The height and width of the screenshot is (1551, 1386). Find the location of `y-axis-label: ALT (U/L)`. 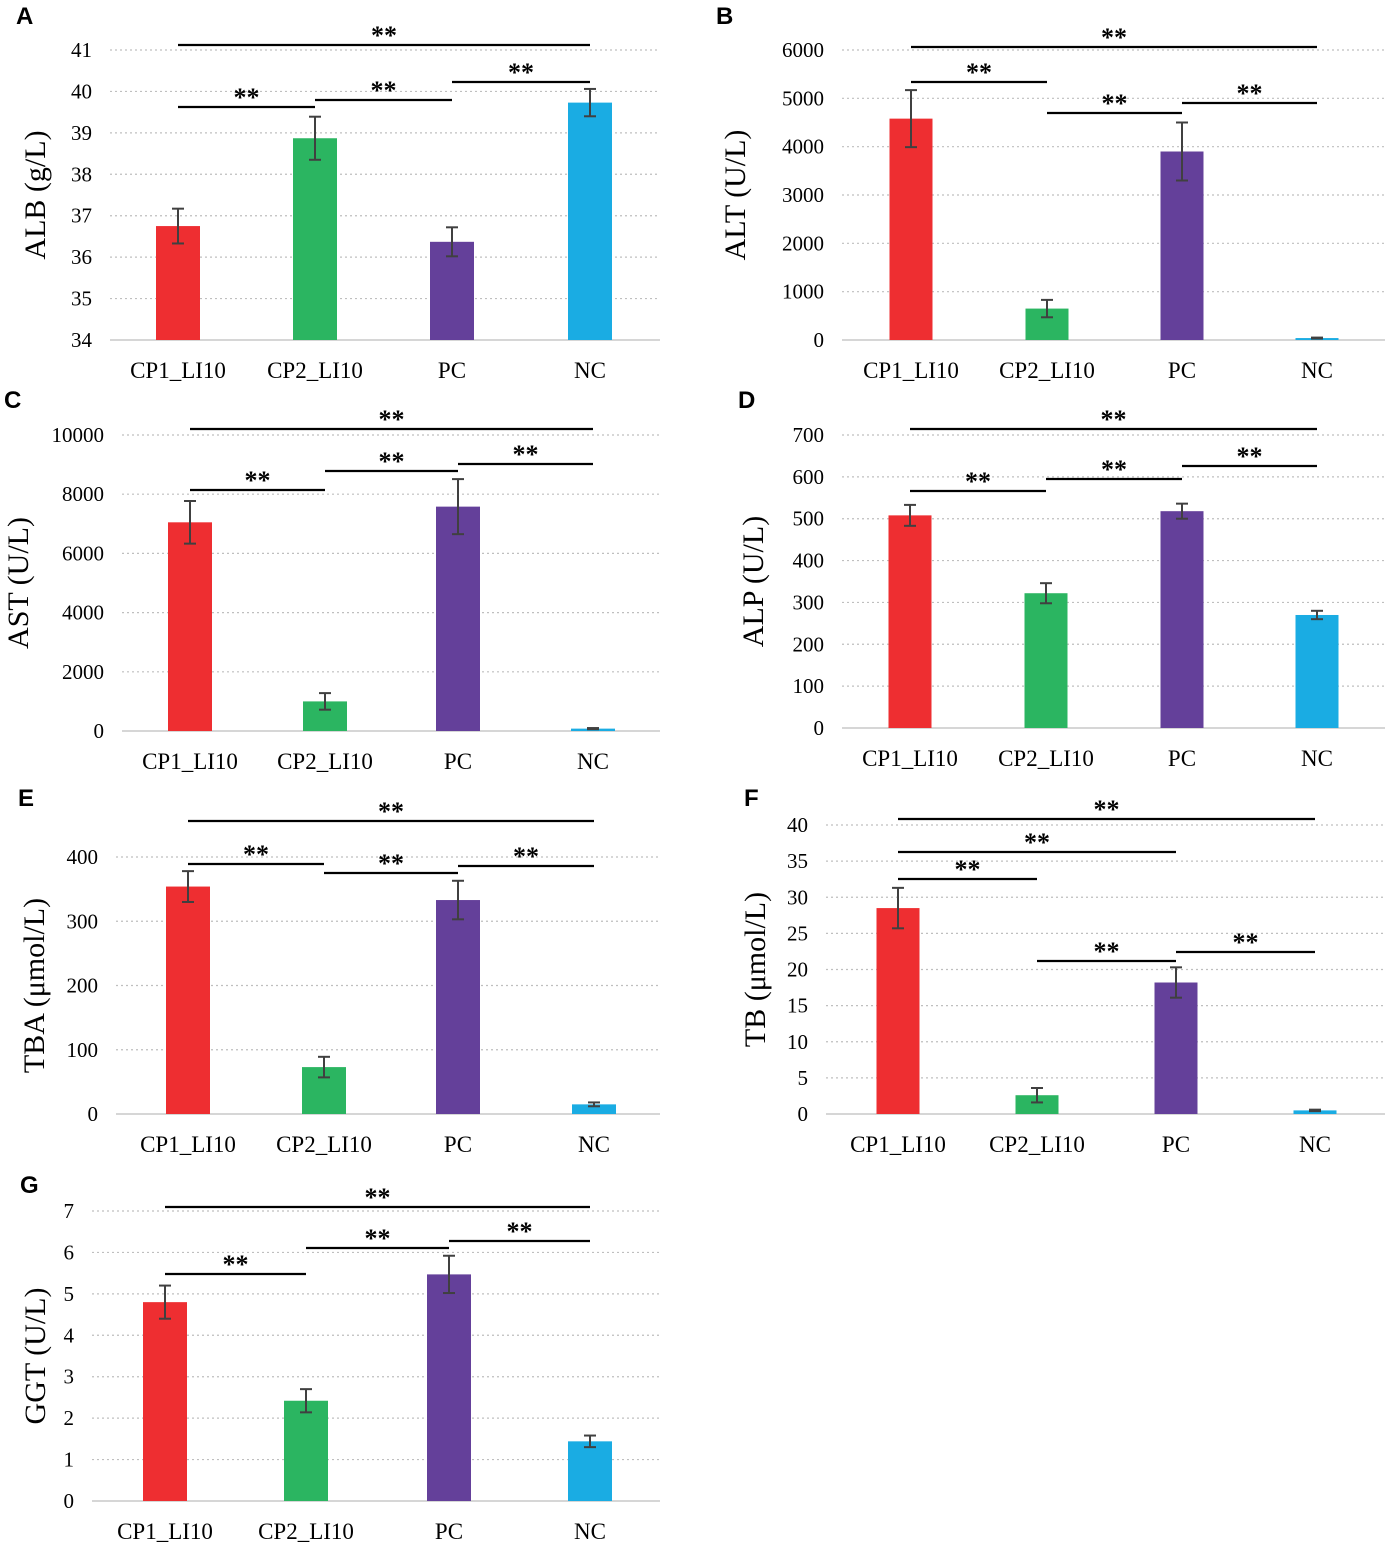

y-axis-label: ALT (U/L) is located at coordinates (735, 195).